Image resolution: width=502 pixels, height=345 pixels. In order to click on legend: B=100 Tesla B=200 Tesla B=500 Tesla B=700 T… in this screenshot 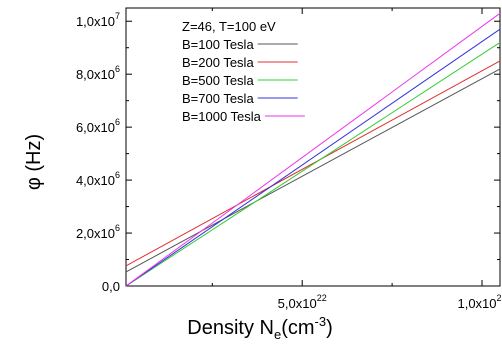, I will do `click(243, 80)`.